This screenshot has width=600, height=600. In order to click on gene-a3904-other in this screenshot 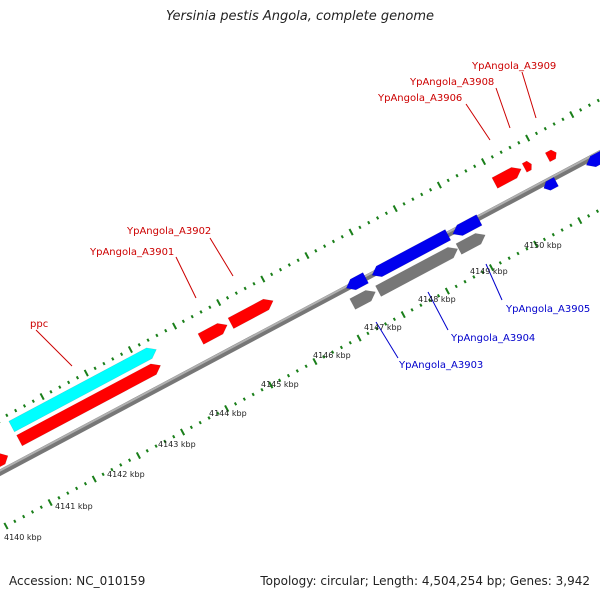, I will do `click(417, 272)`.